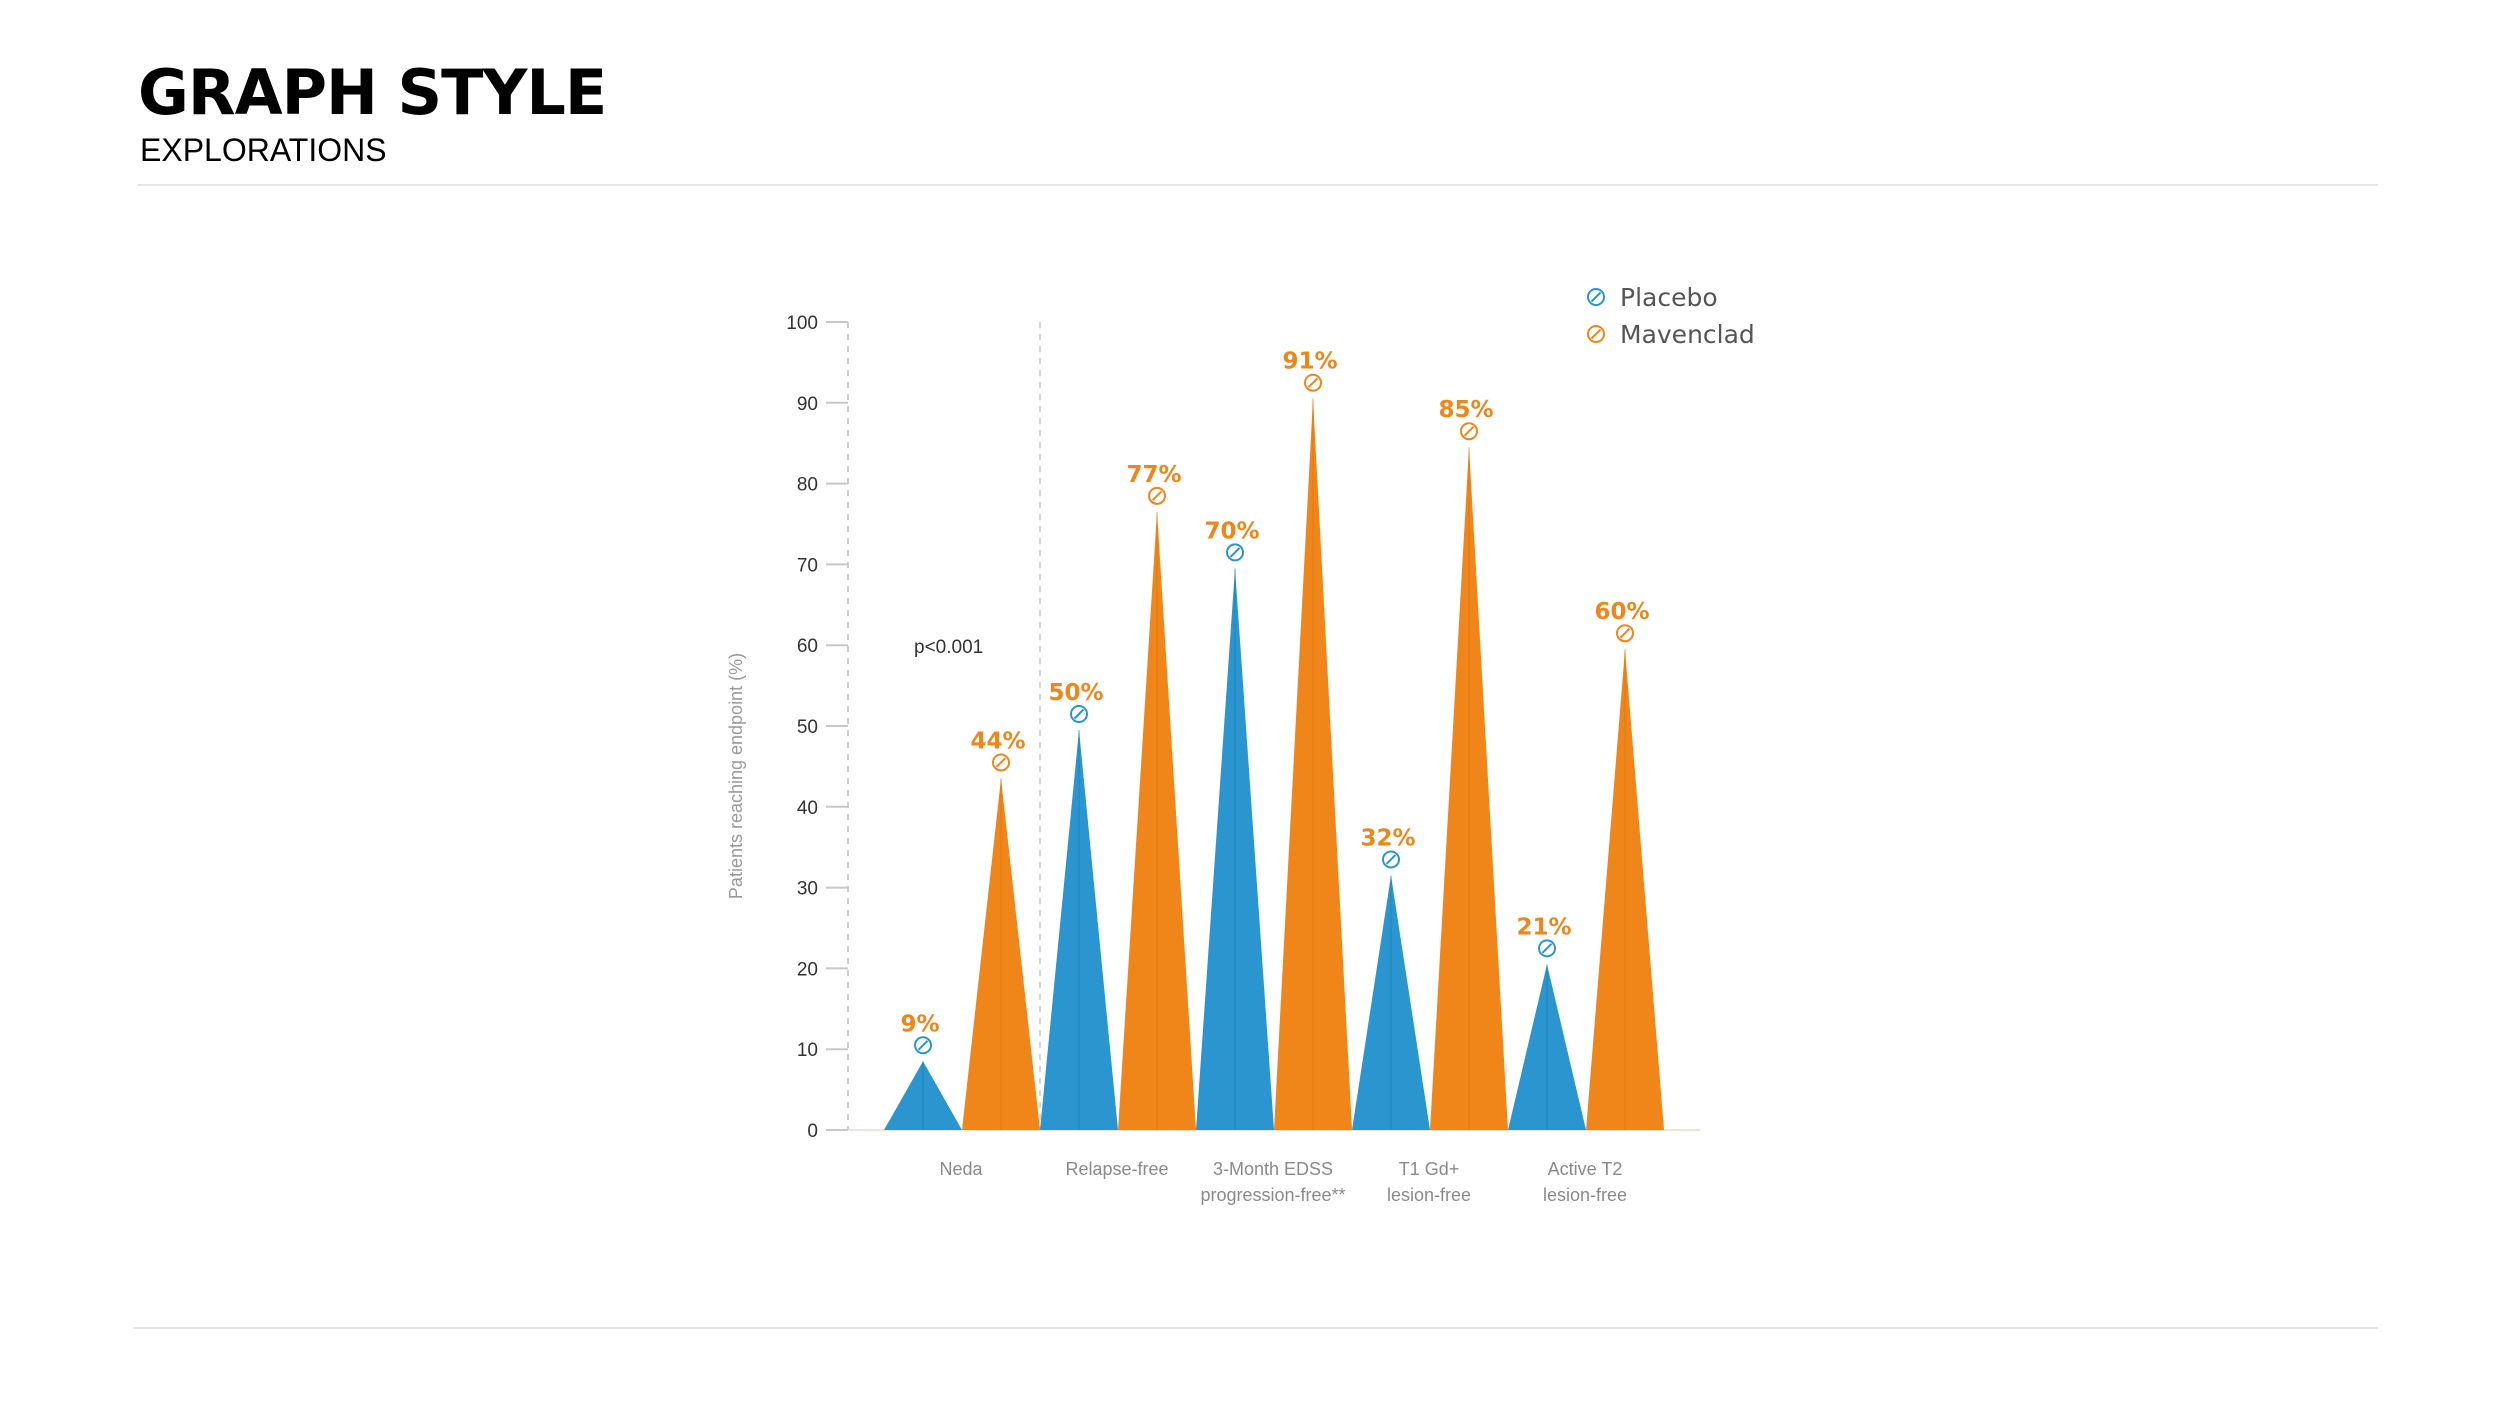 This screenshot has height=1407, width=2500. I want to click on value-label: 70%, so click(1231, 531).